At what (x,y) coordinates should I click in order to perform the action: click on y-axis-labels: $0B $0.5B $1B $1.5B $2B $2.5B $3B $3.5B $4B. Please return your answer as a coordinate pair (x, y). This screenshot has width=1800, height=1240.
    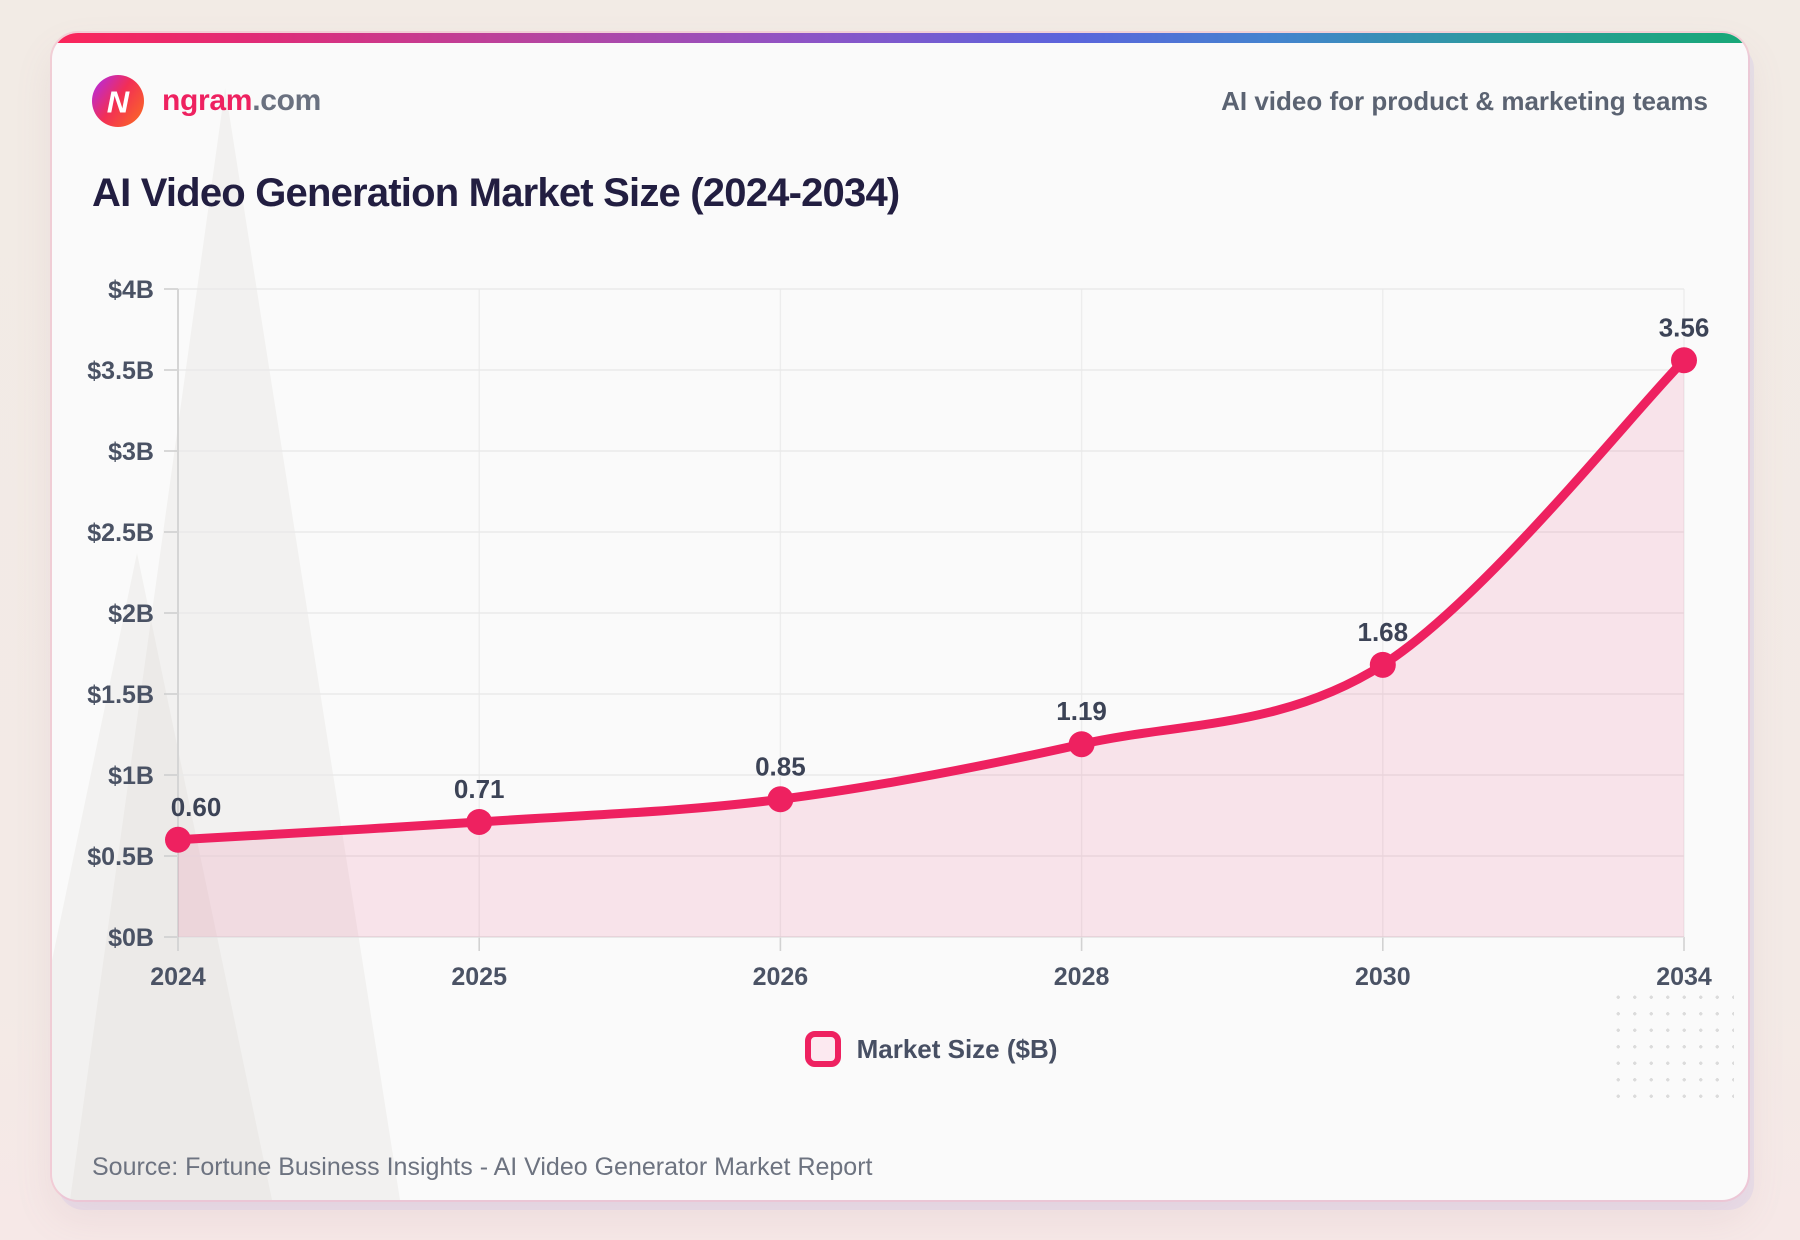
    Looking at the image, I should click on (120, 614).